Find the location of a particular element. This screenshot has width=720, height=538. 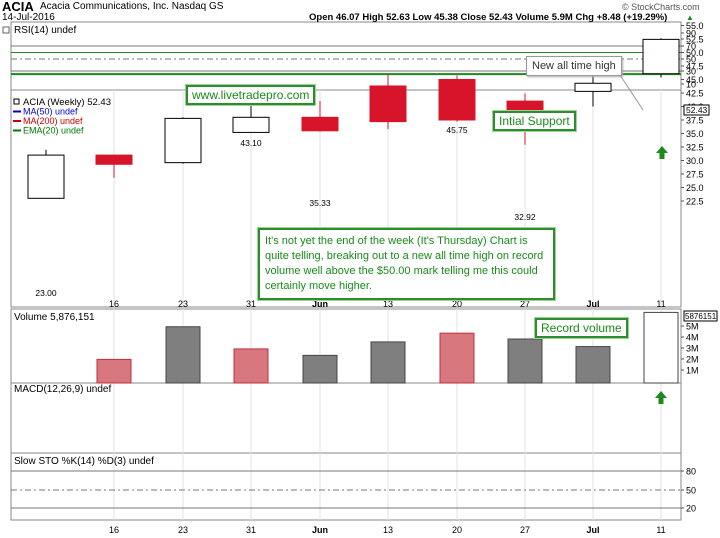

x-axis-label-bottom: 27 is located at coordinates (525, 530).